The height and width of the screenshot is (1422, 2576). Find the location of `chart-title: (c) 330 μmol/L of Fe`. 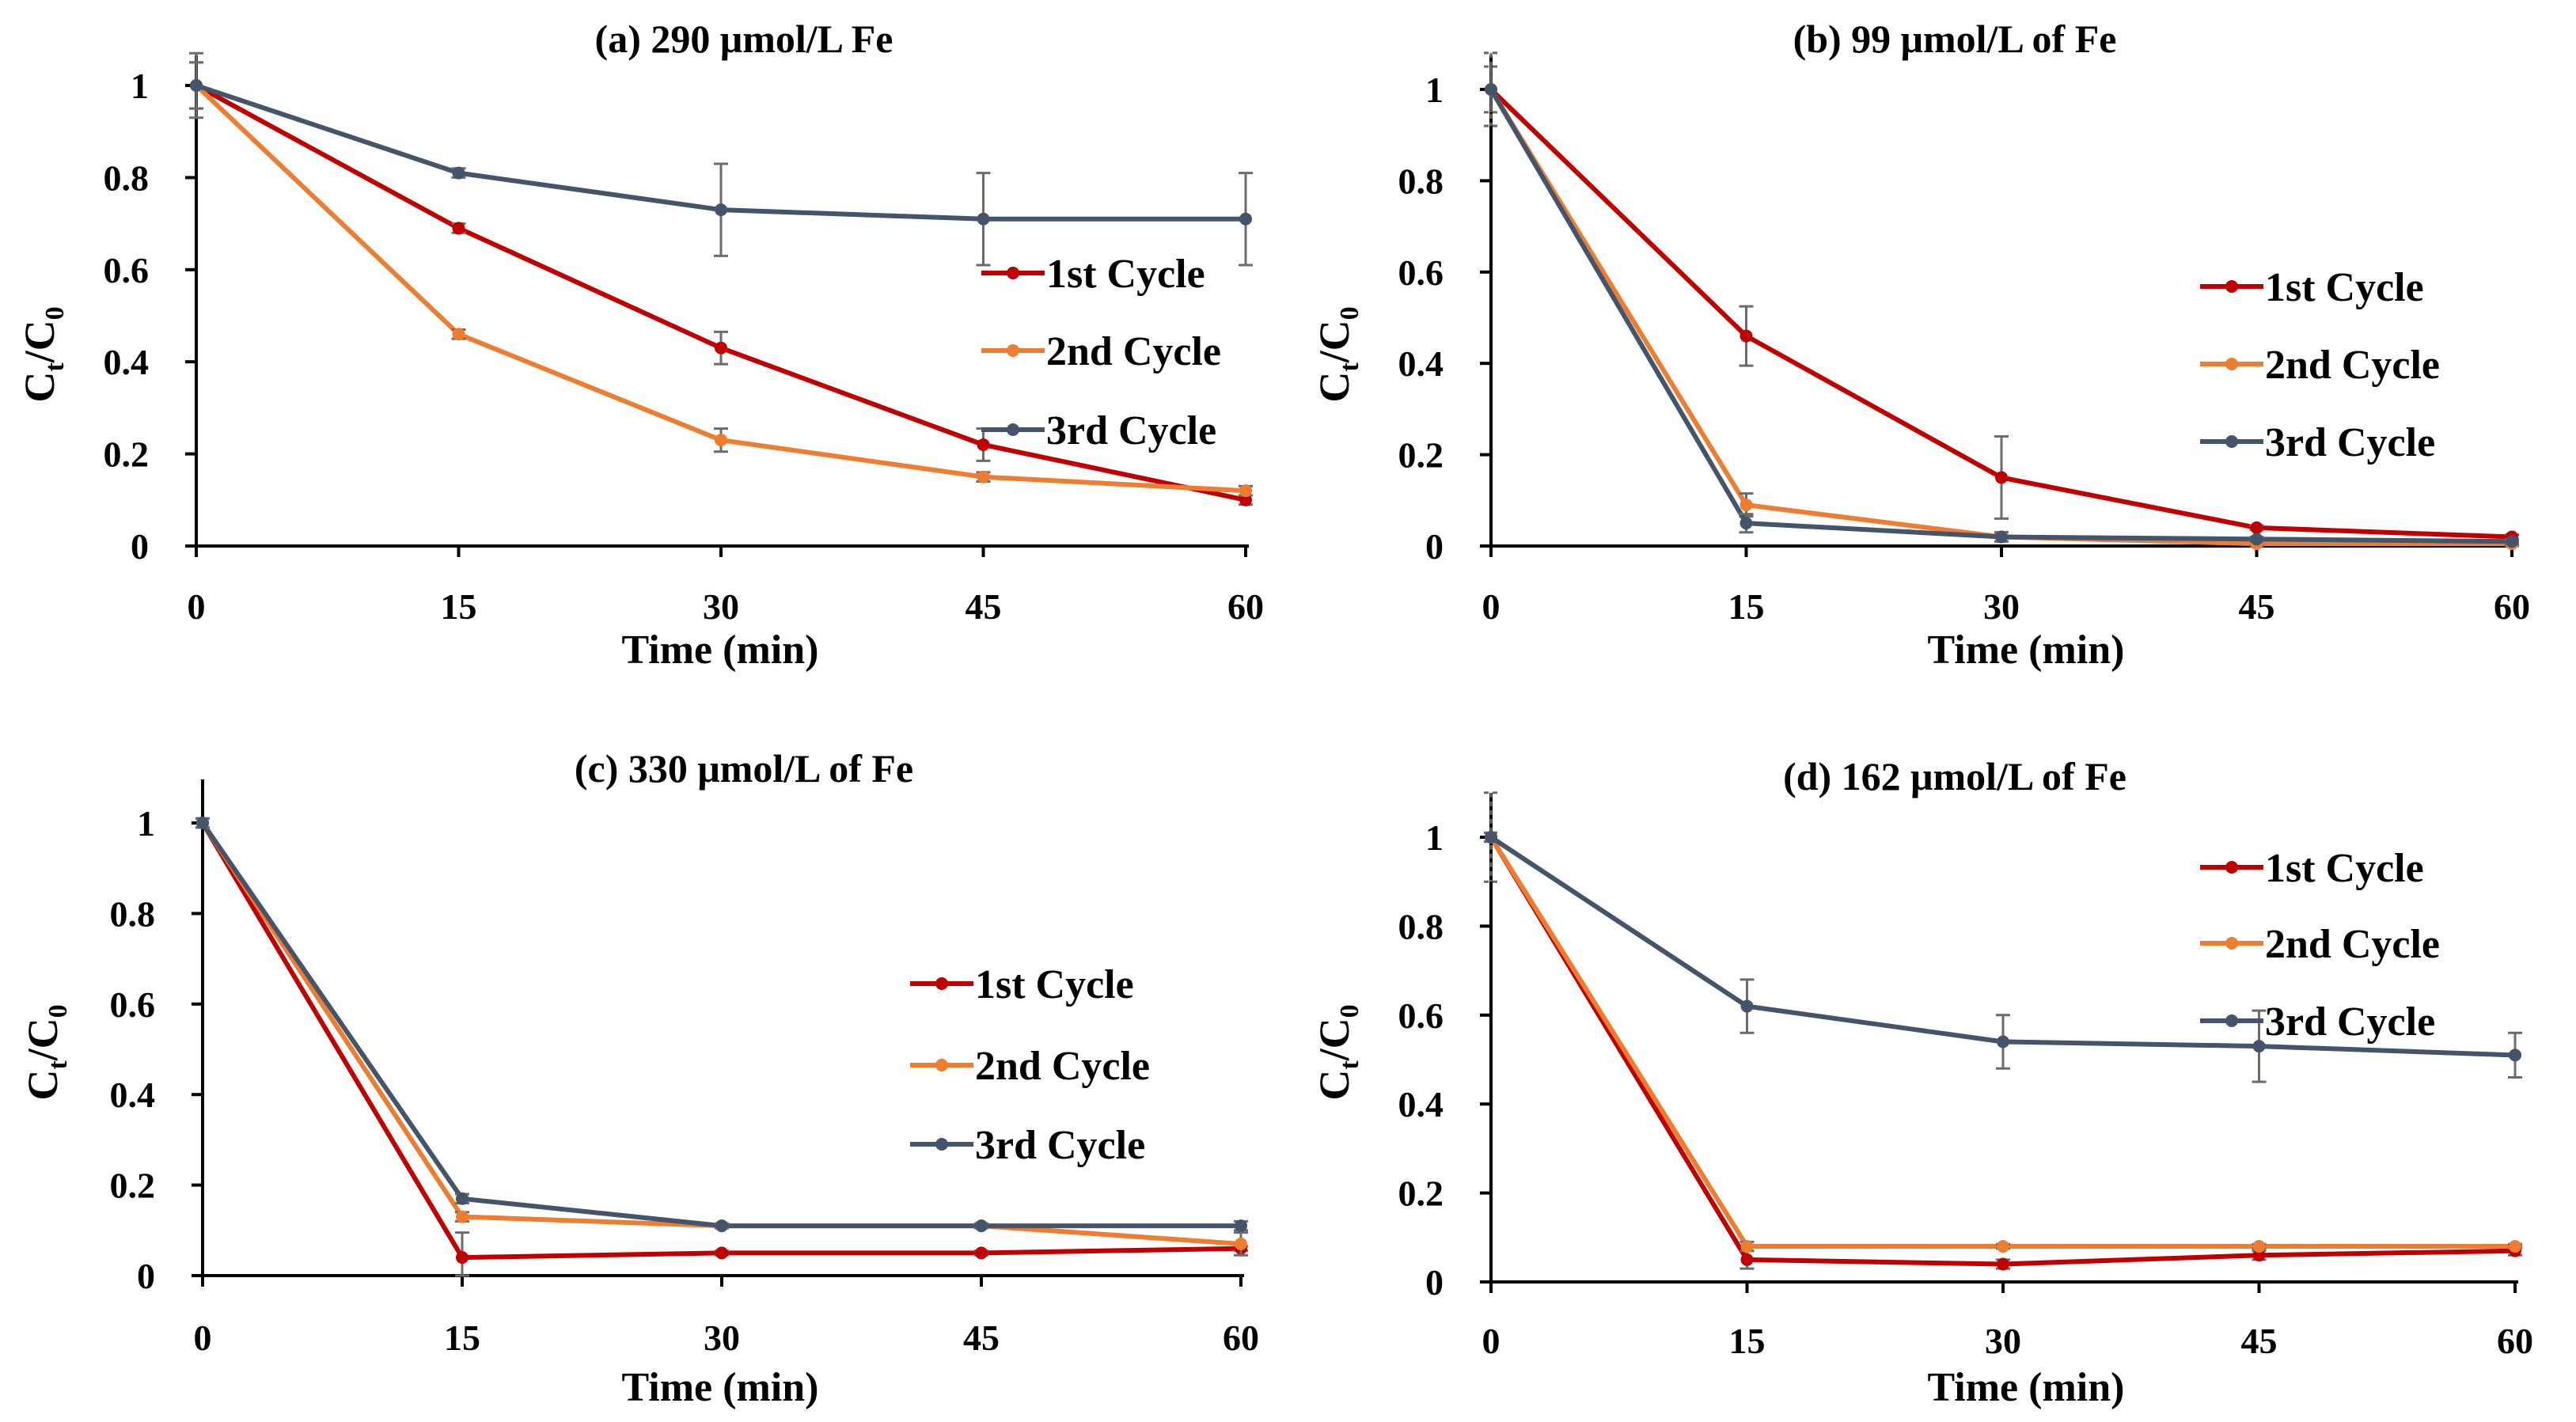

chart-title: (c) 330 μmol/L of Fe is located at coordinates (744, 768).